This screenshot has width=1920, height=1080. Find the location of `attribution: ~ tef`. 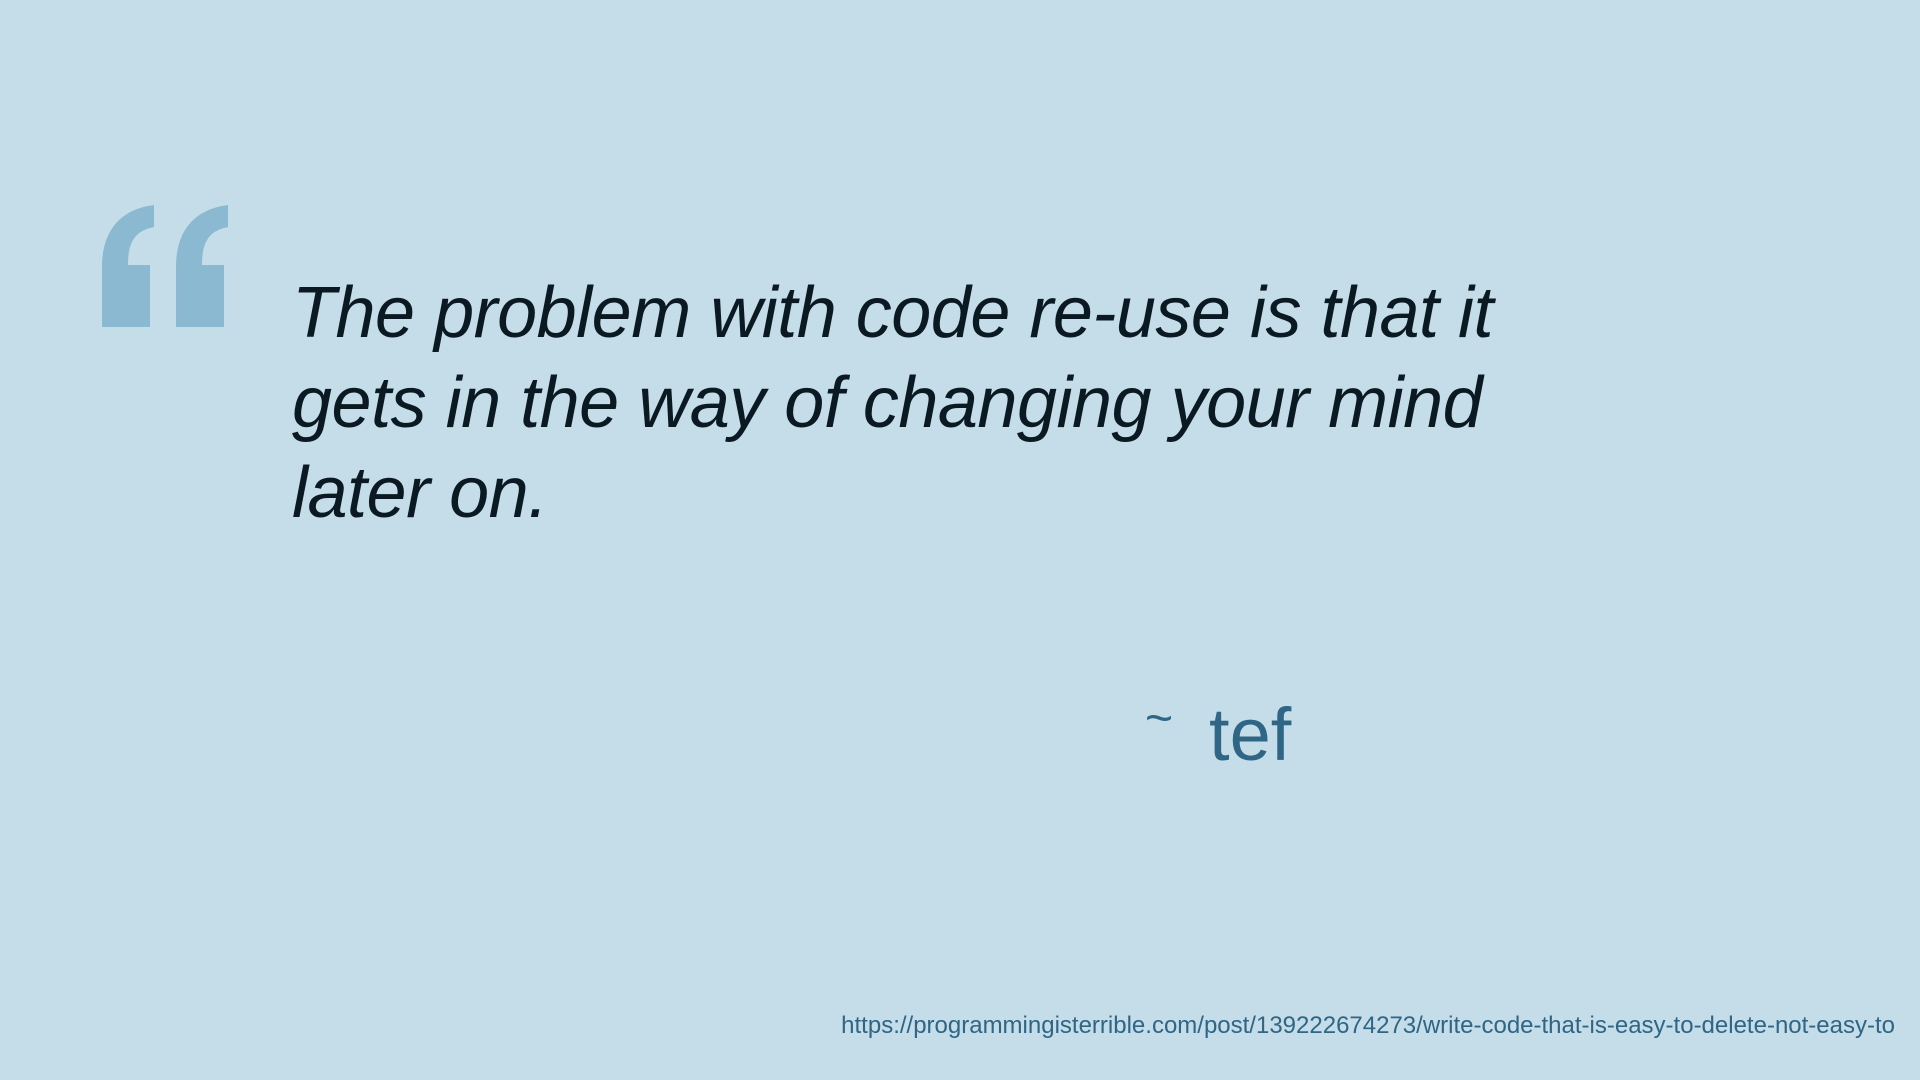

attribution: ~ tef is located at coordinates (1218, 740).